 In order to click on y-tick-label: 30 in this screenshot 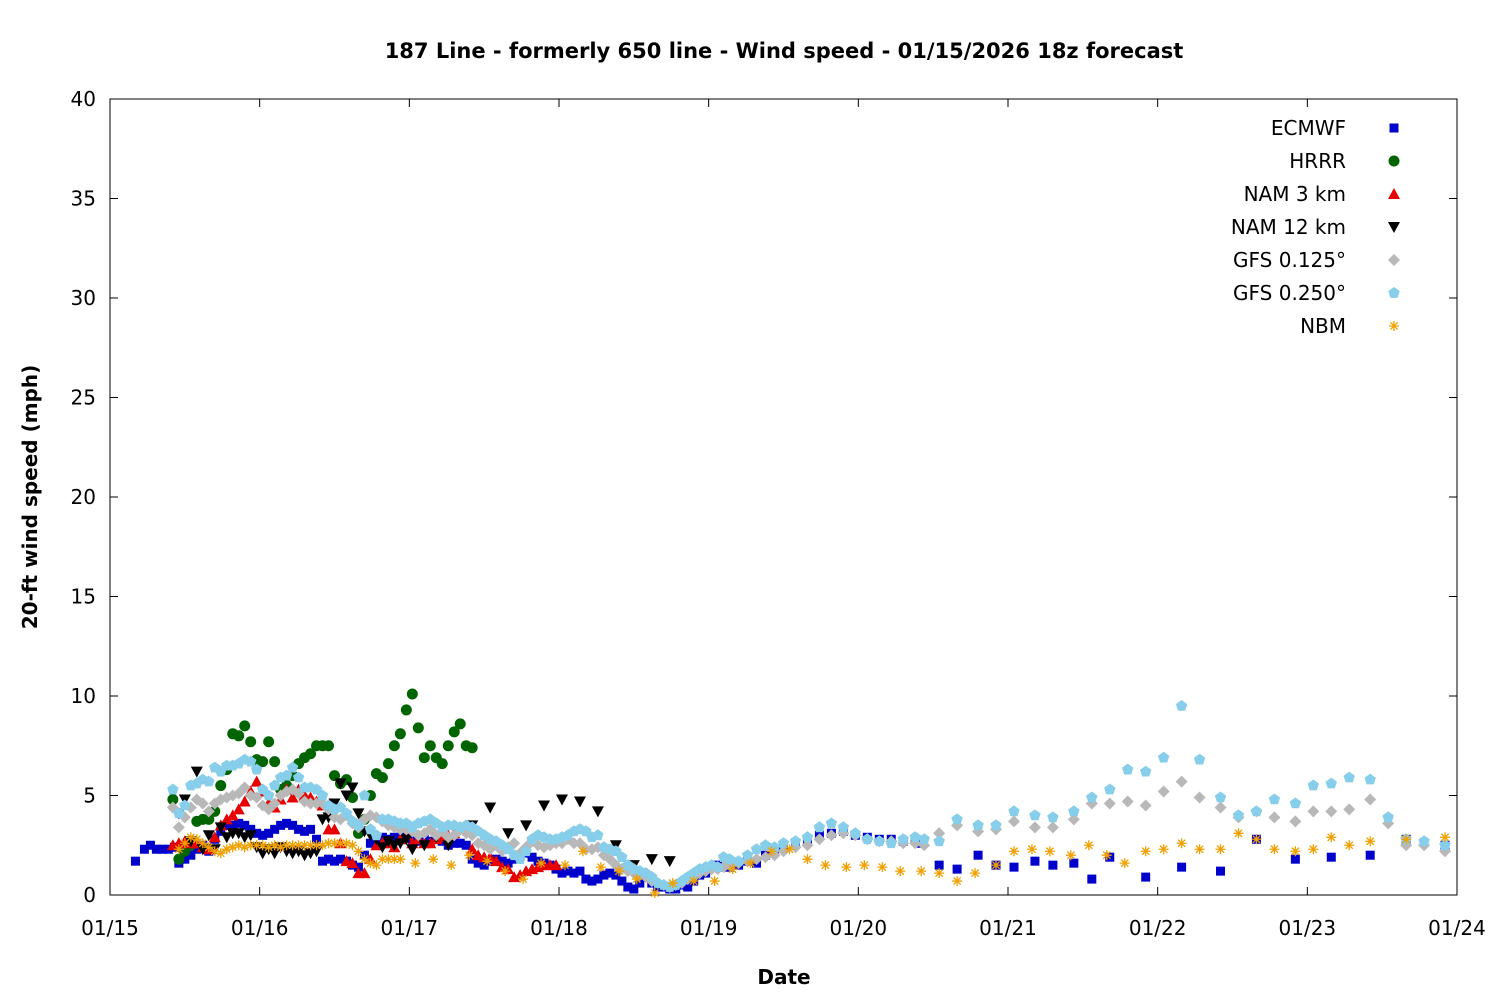, I will do `click(83, 298)`.